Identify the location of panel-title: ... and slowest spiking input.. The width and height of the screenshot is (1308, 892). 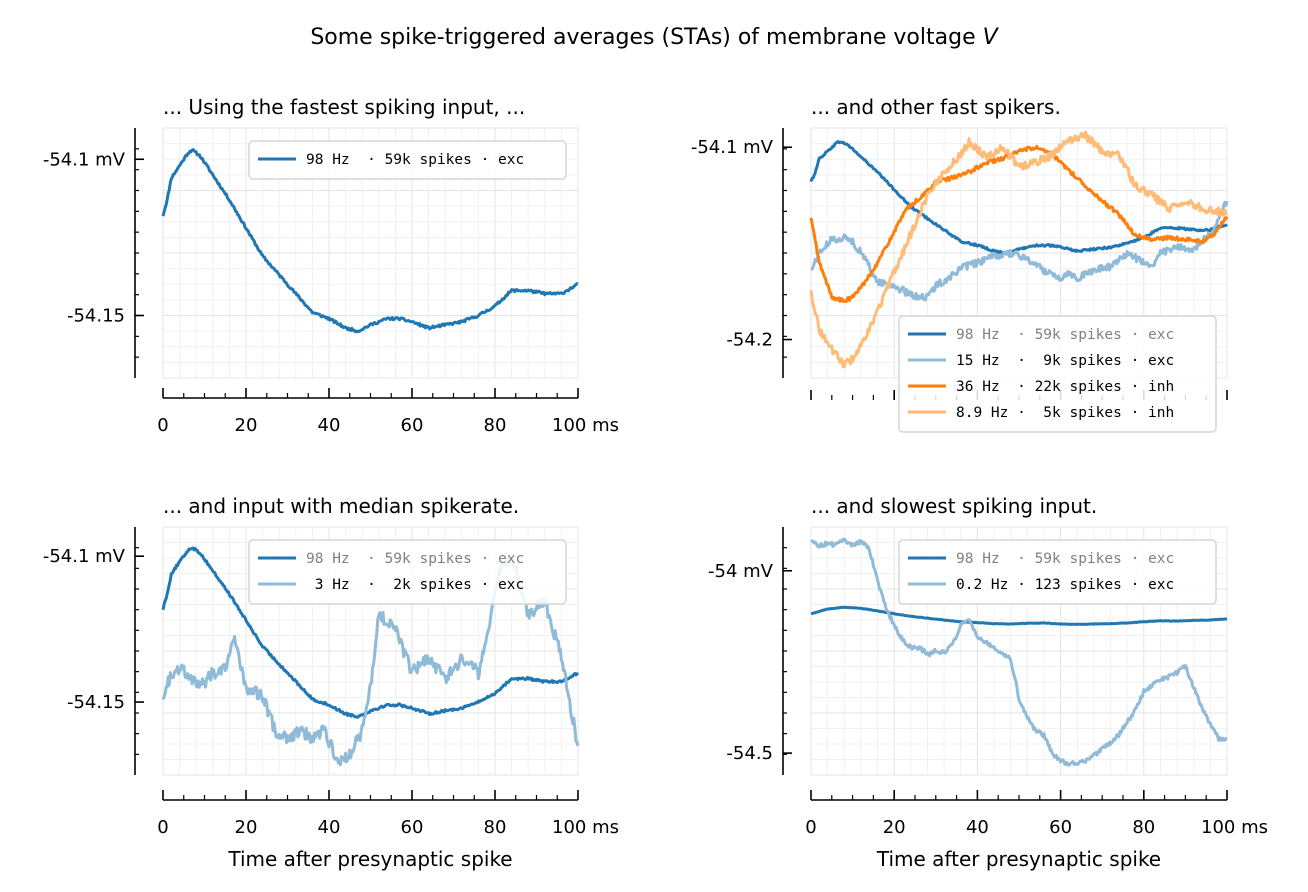
(954, 506).